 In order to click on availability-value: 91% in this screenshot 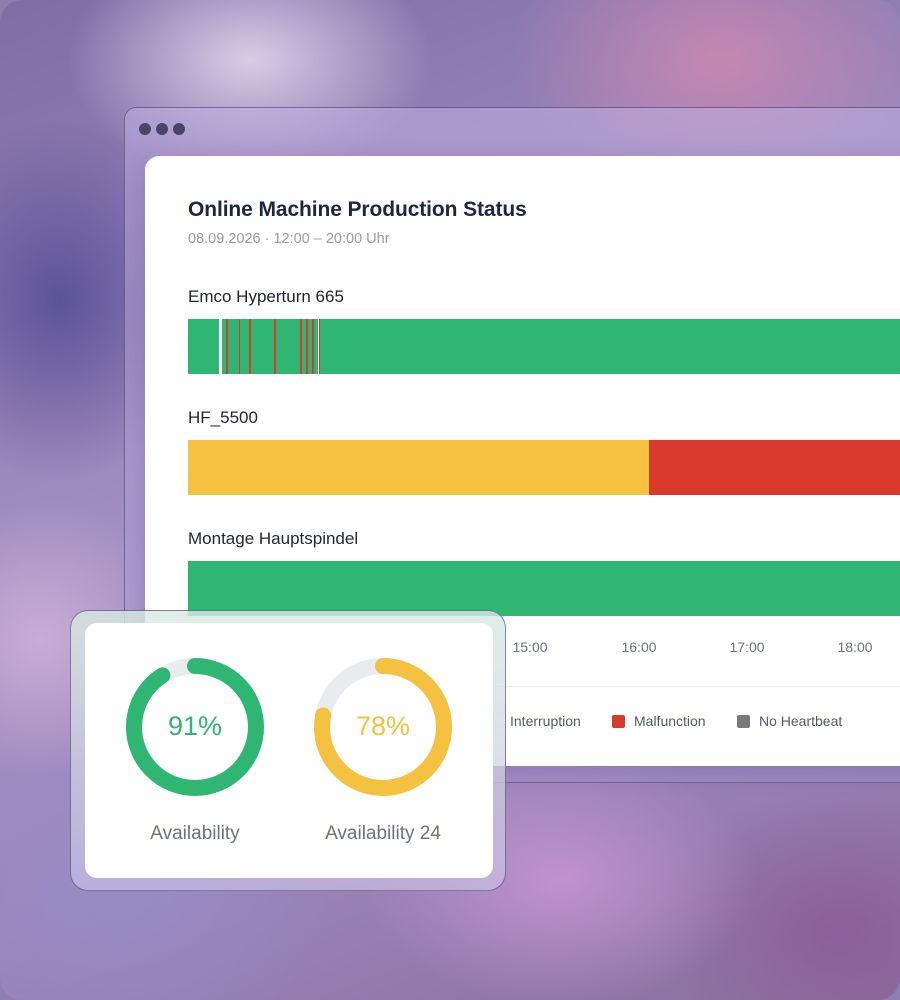, I will do `click(195, 726)`.